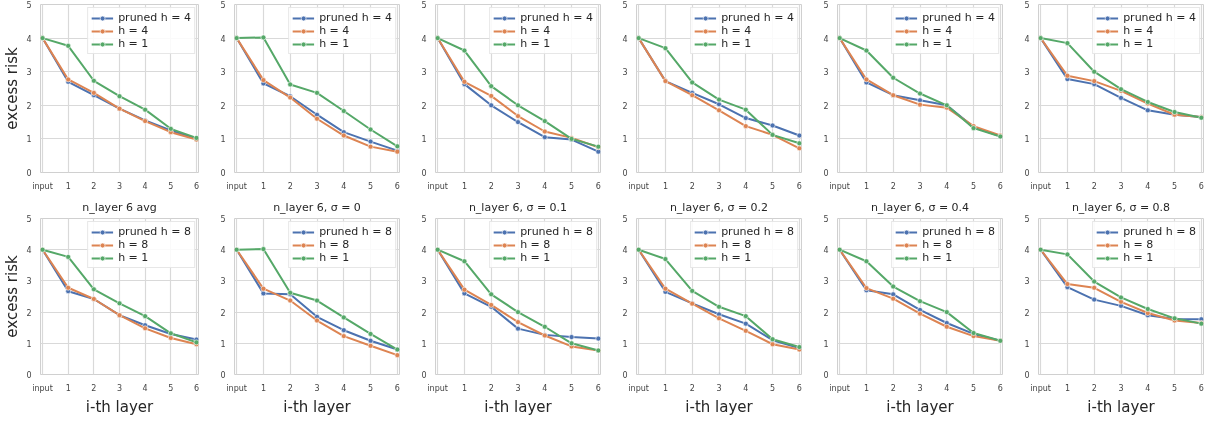  I want to click on chart-title: n_layer 6, σ = 0, so click(317, 207).